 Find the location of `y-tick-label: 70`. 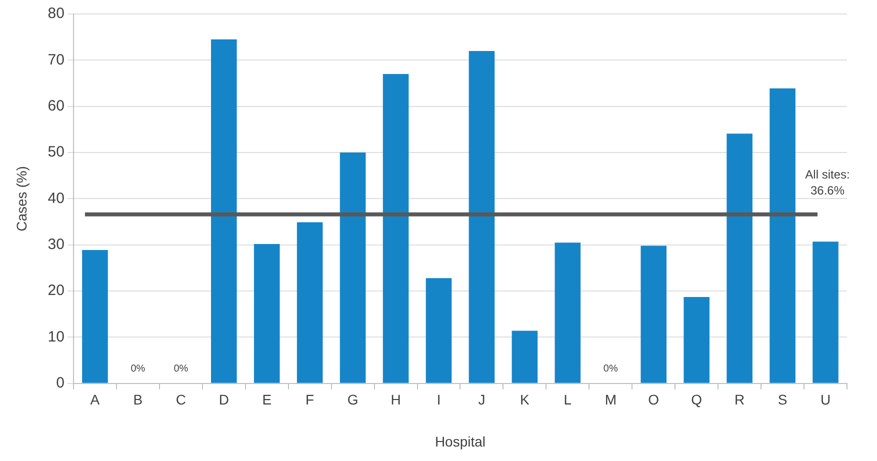

y-tick-label: 70 is located at coordinates (56, 59).